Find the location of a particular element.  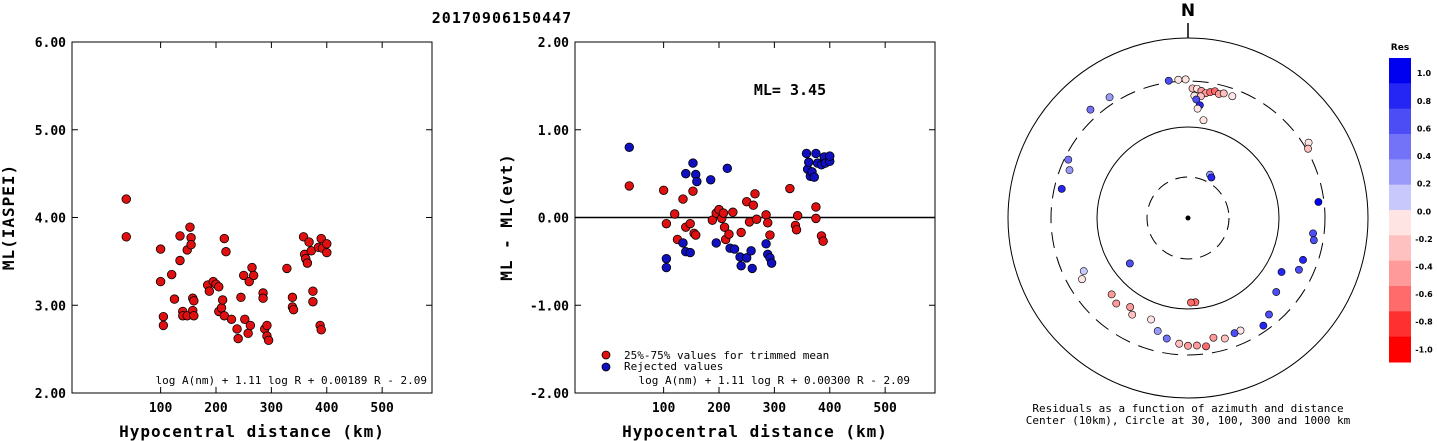

colorbar-tick-label: -1.0 is located at coordinates (1424, 349).